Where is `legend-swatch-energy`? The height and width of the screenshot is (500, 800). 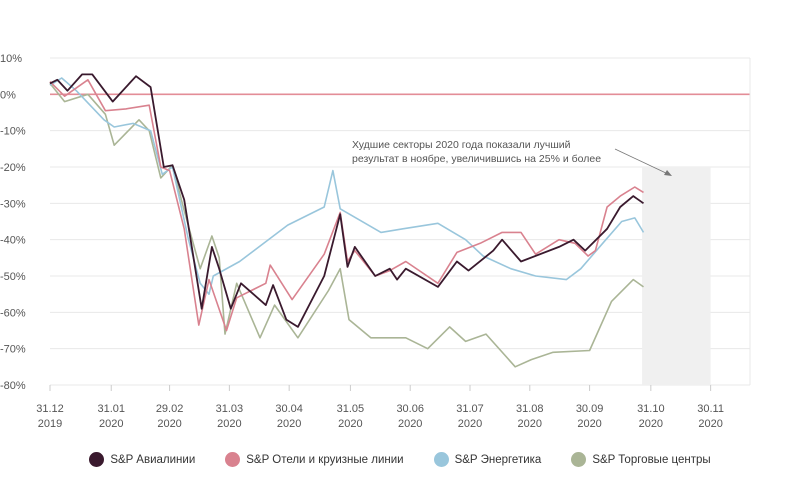
legend-swatch-energy is located at coordinates (441, 459).